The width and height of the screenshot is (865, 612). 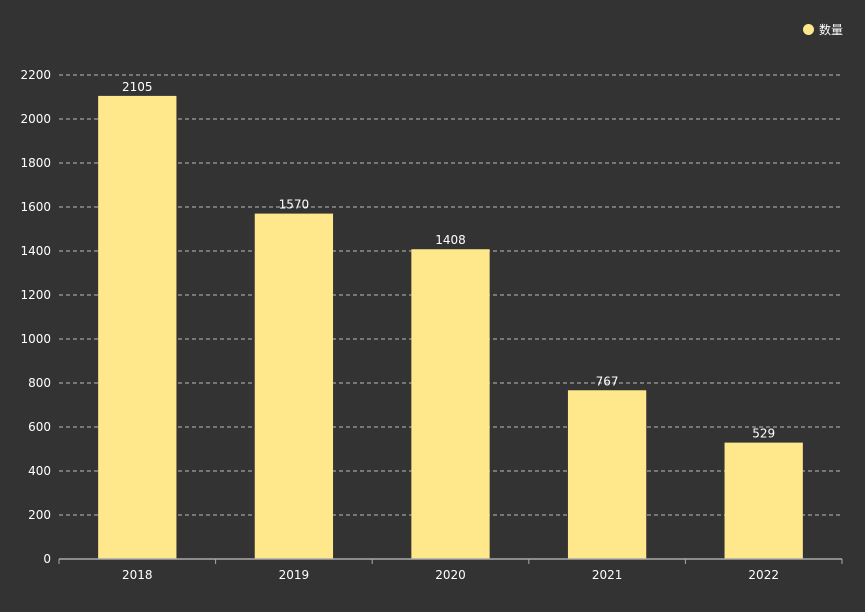 I want to click on data-label-2018: 2105, so click(x=137, y=87).